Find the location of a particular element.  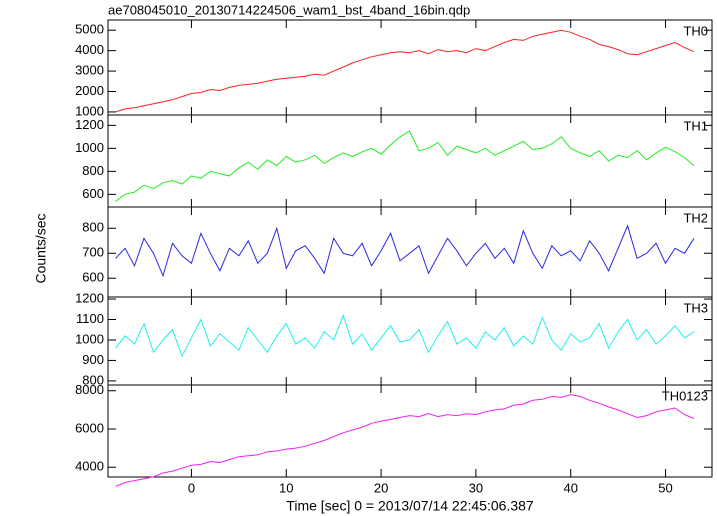

series-label: TH1 is located at coordinates (695, 125).